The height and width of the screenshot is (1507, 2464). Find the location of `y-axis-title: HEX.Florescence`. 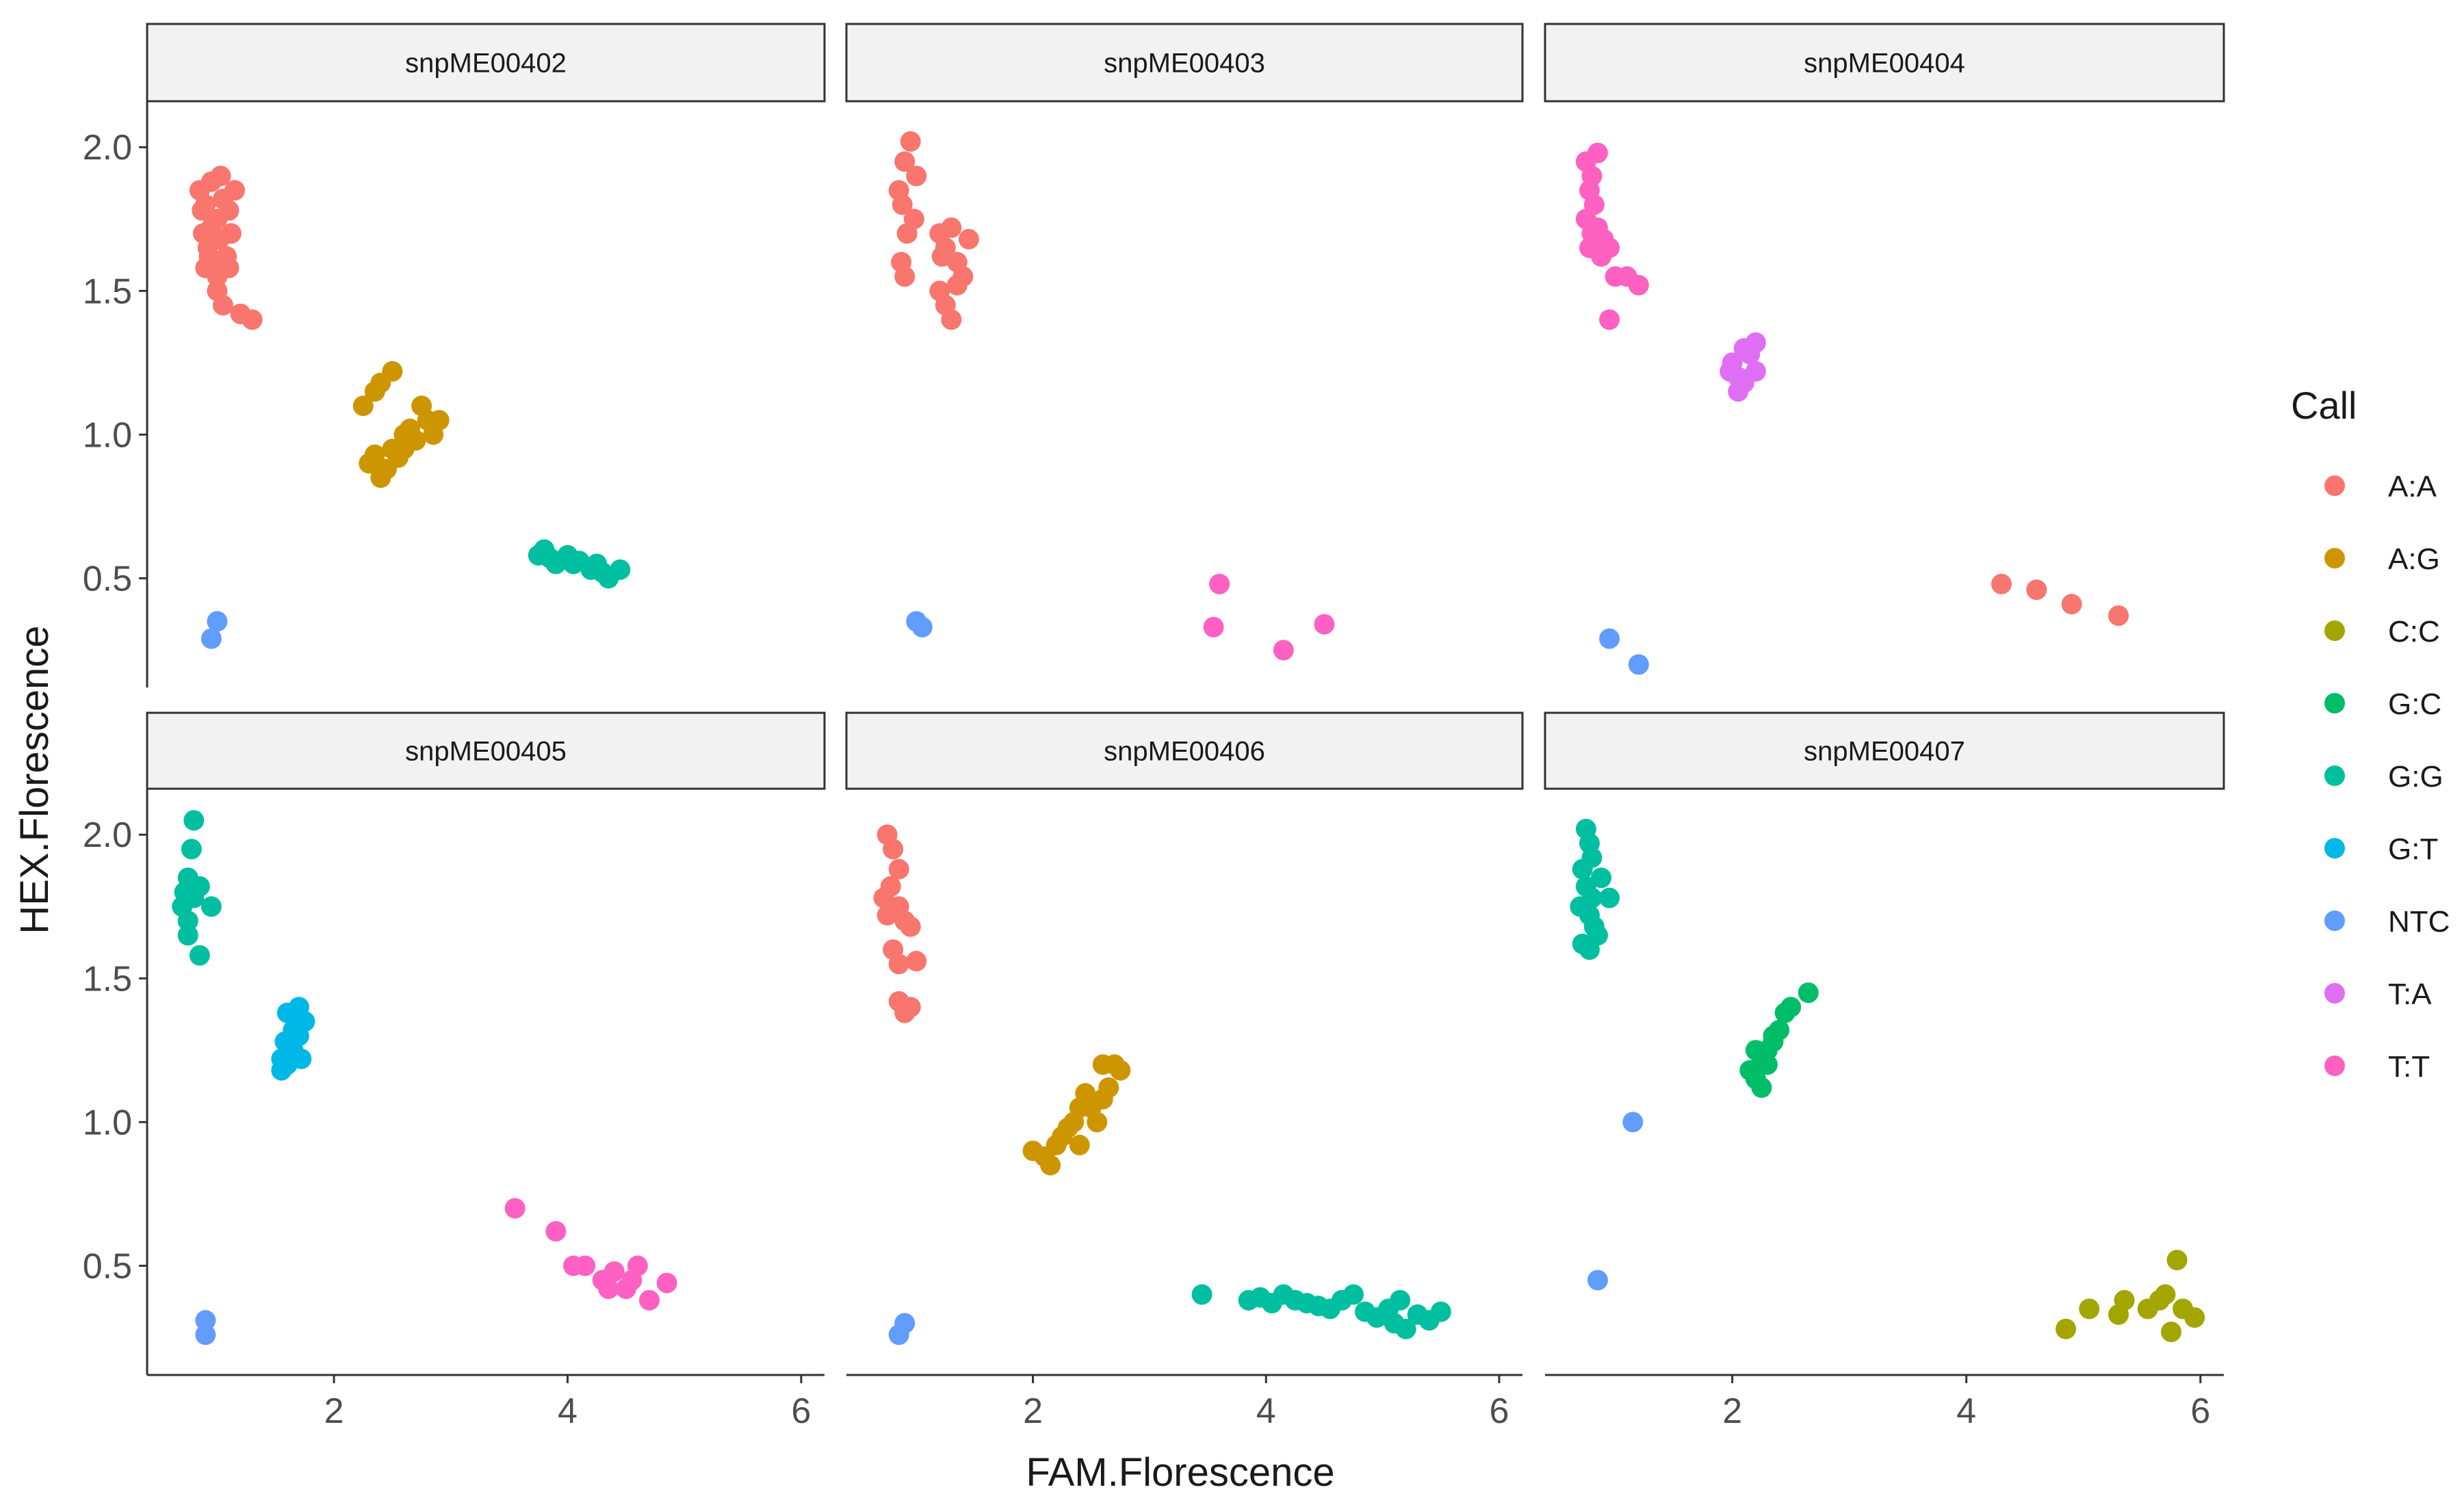

y-axis-title: HEX.Florescence is located at coordinates (34, 779).